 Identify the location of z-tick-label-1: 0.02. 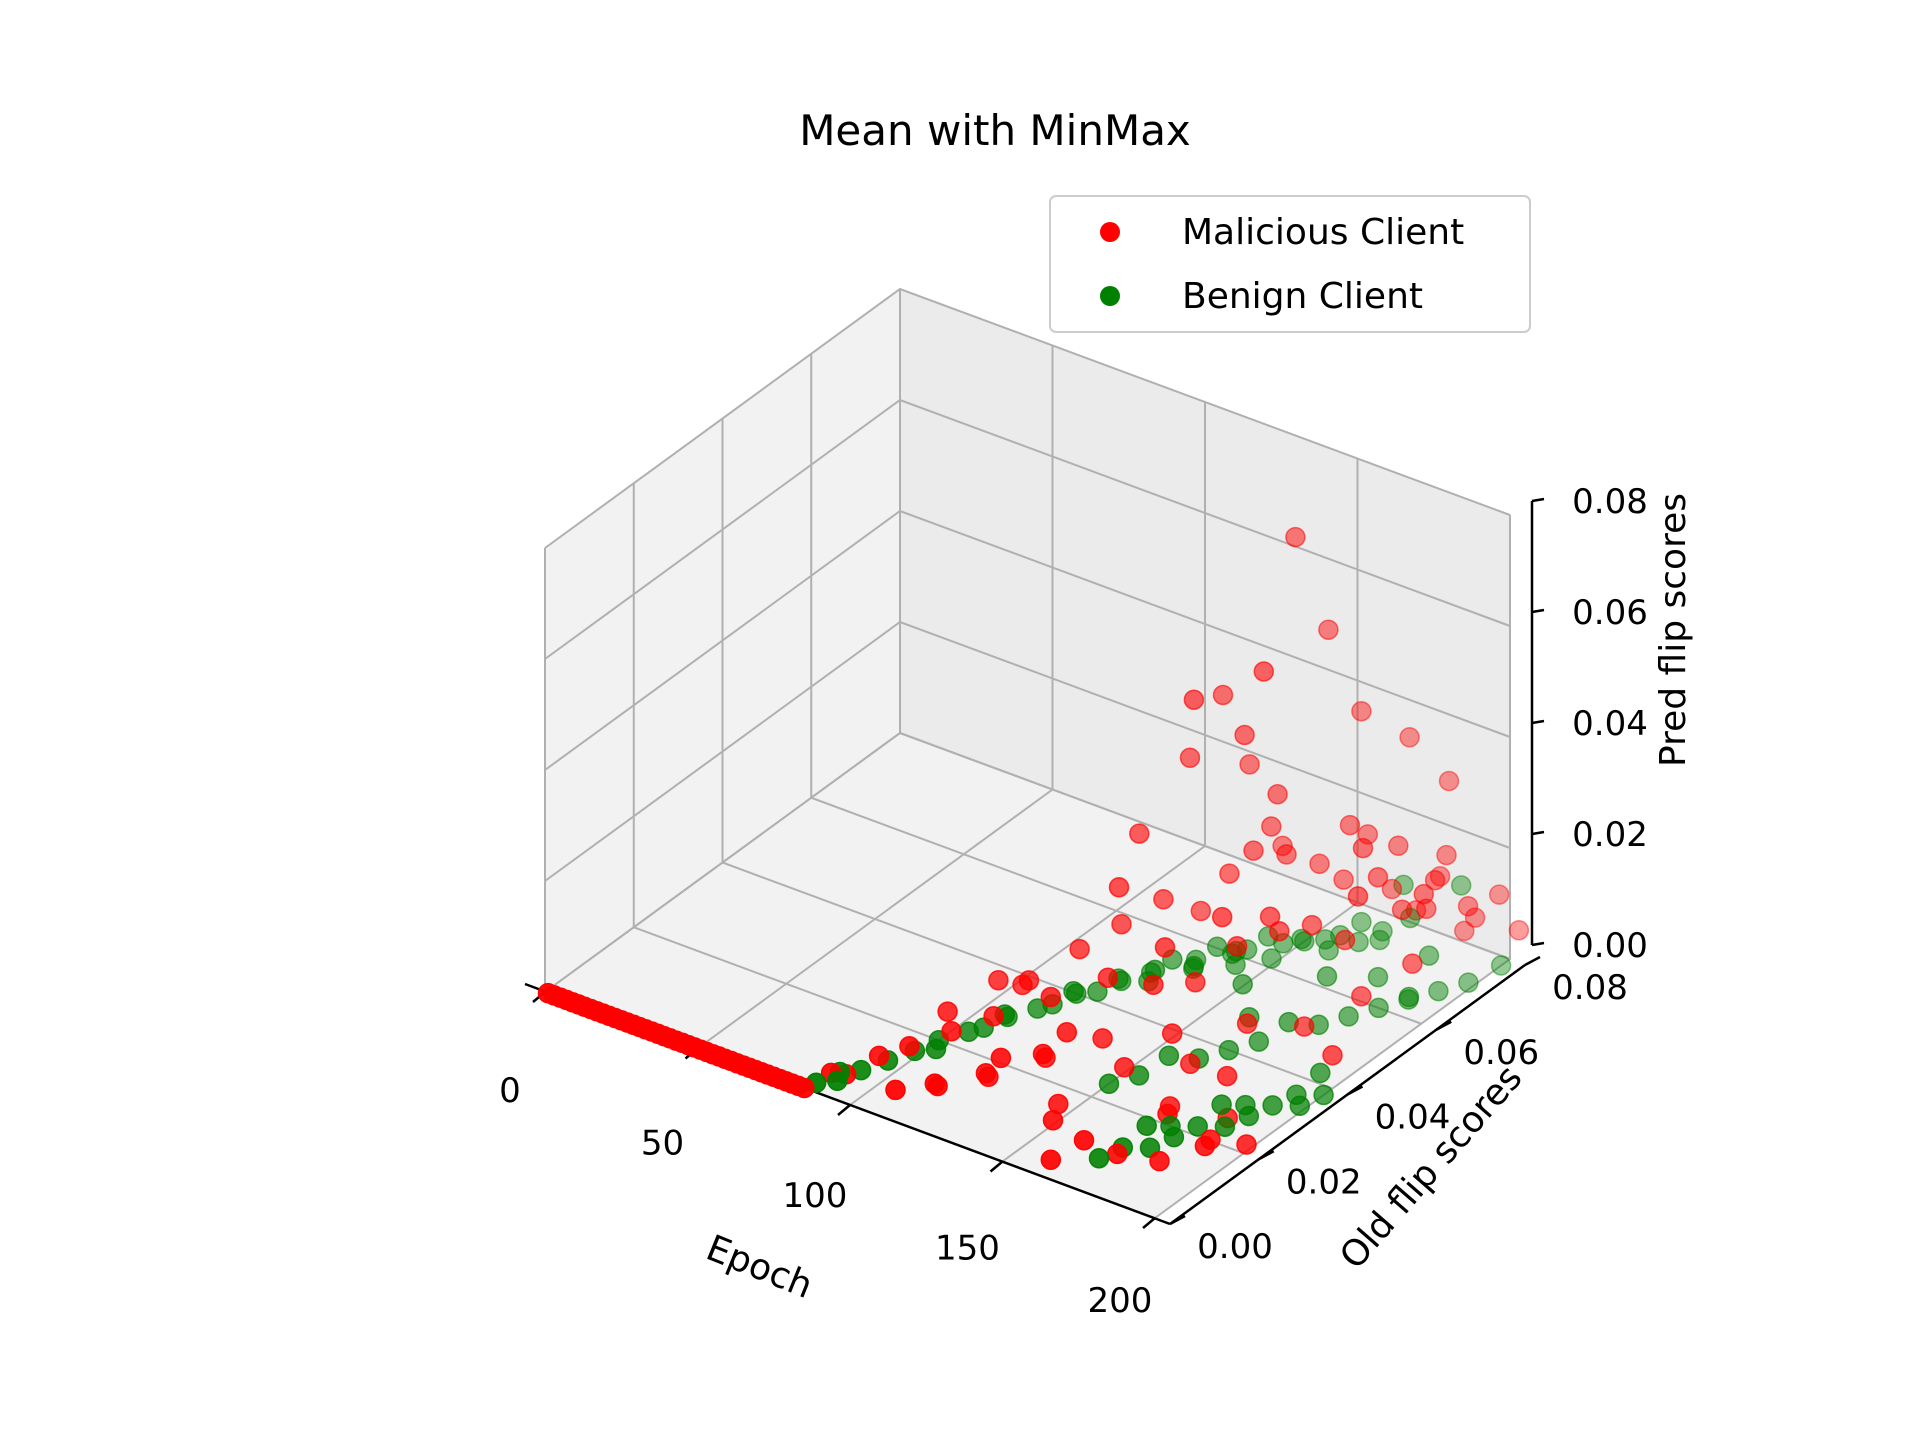
(1610, 835).